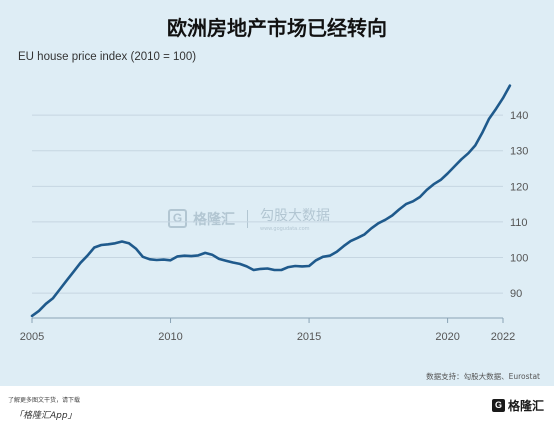 This screenshot has width=554, height=425. What do you see at coordinates (107, 57) in the screenshot?
I see `chart-subtitle: EU house price index (2010 = 100)` at bounding box center [107, 57].